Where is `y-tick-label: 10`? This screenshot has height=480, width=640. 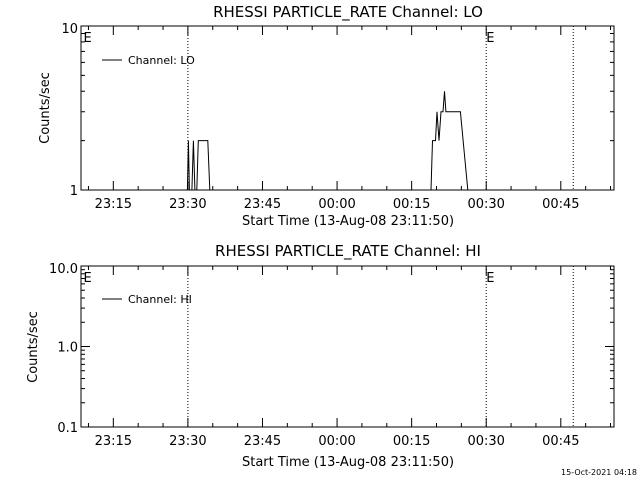
y-tick-label: 10 is located at coordinates (69, 29).